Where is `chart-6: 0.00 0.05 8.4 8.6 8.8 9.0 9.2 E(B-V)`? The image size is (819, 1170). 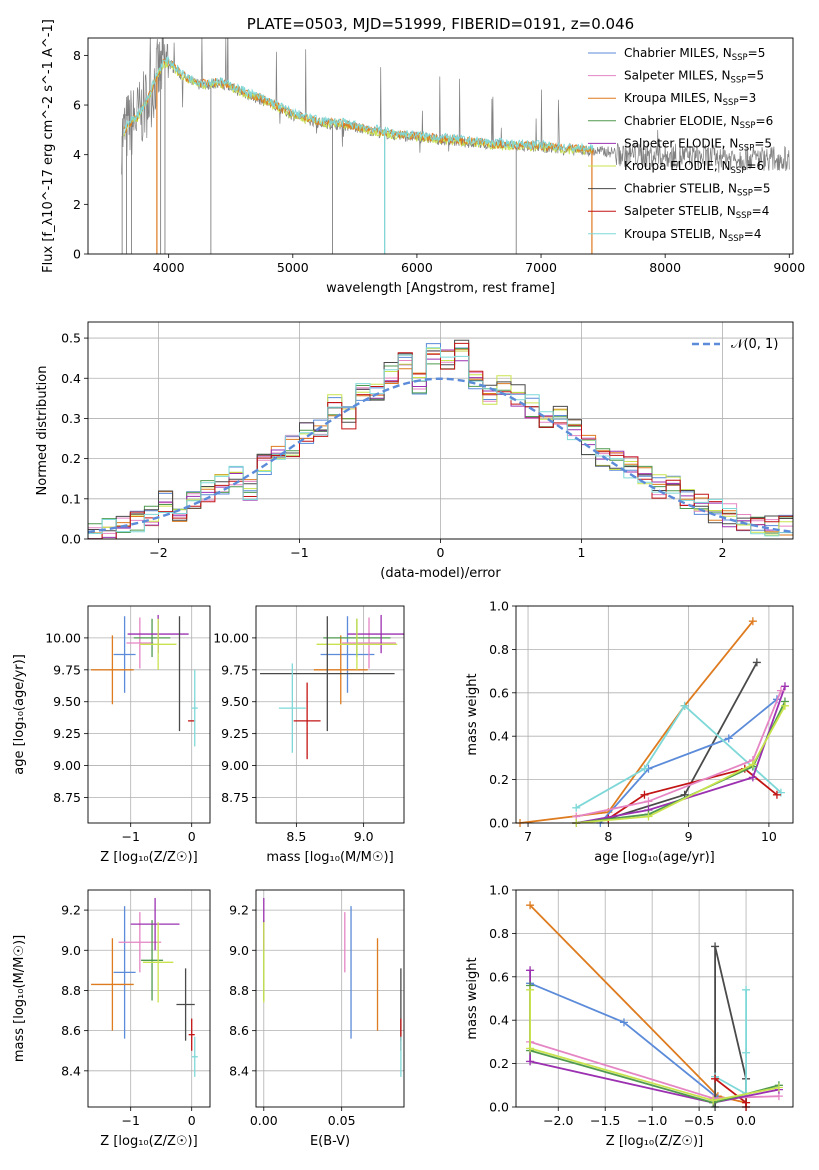 chart-6: 0.00 0.05 8.4 8.6 8.8 9.0 9.2 E(B-V) is located at coordinates (317, 1019).